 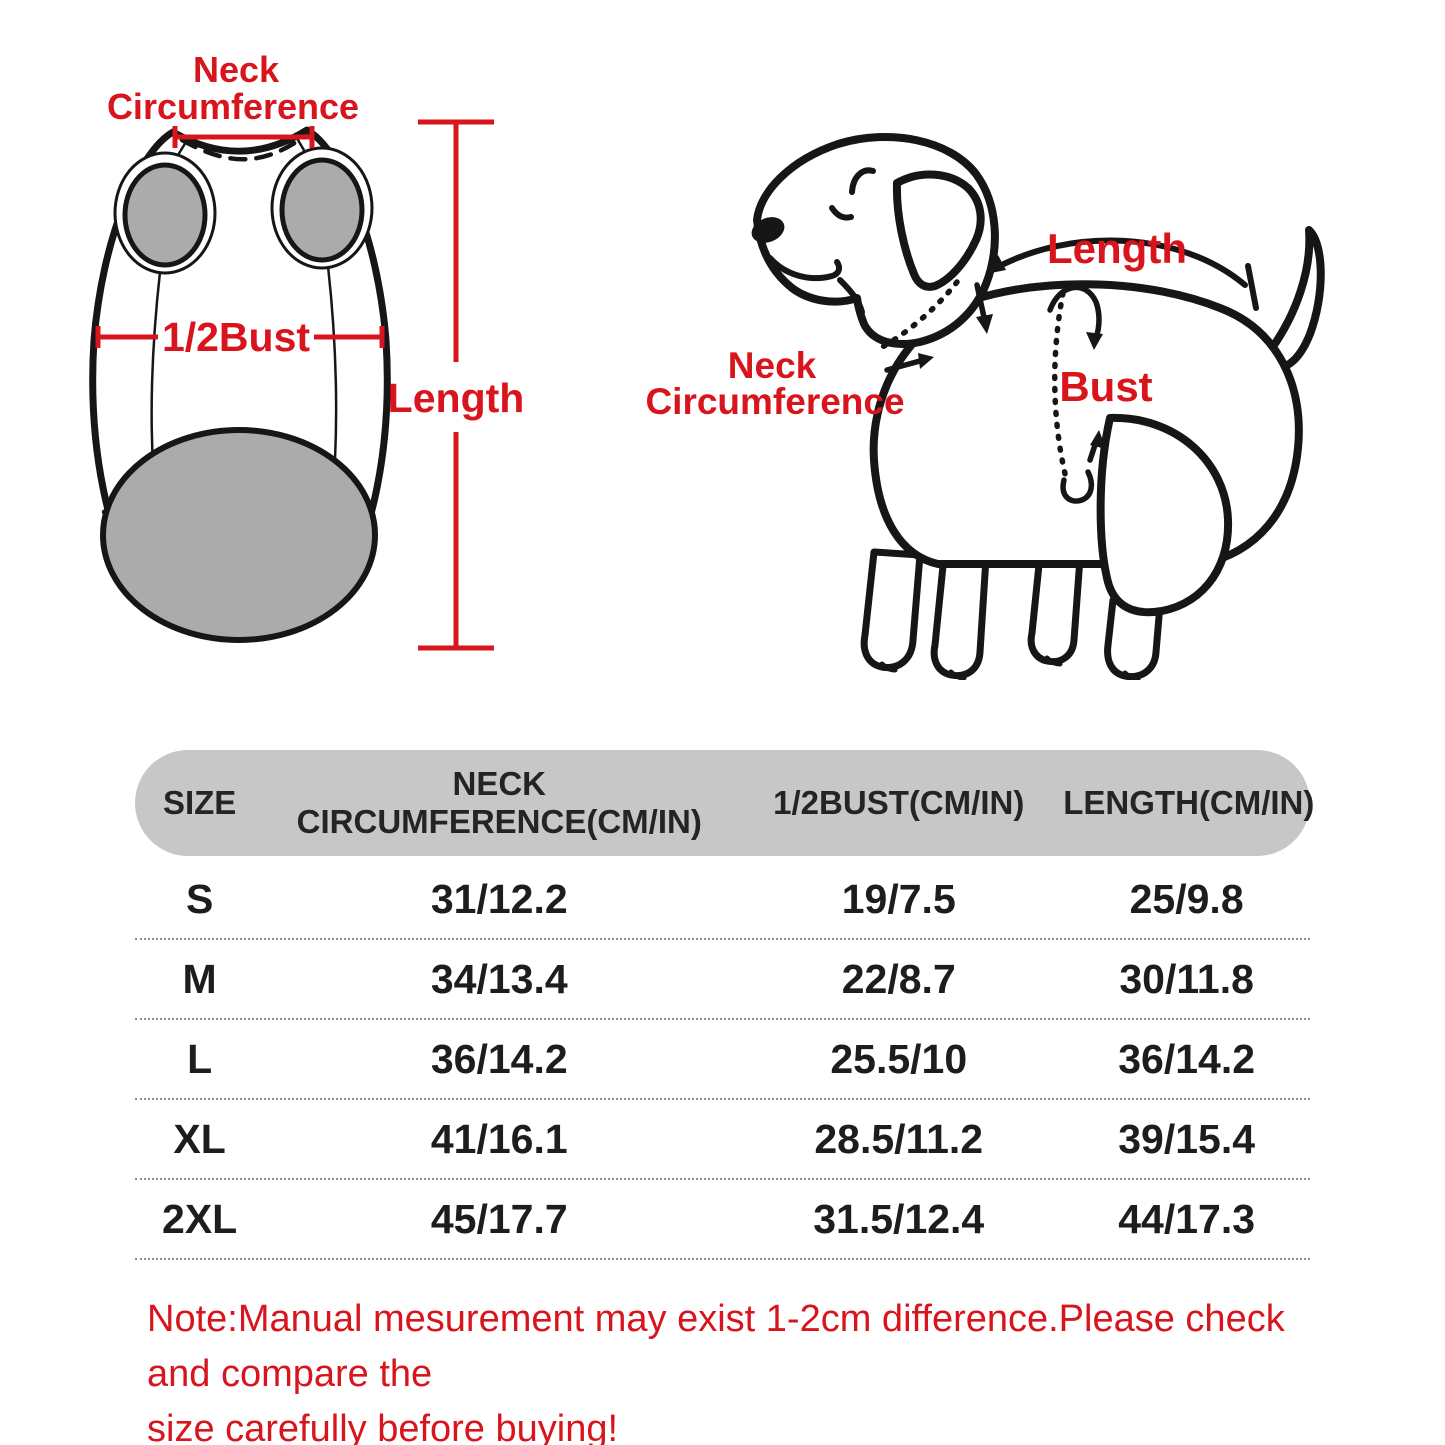 I want to click on table-row-l: L 36/14.2 25.5/10 36/14.2, so click(x=722, y=1060).